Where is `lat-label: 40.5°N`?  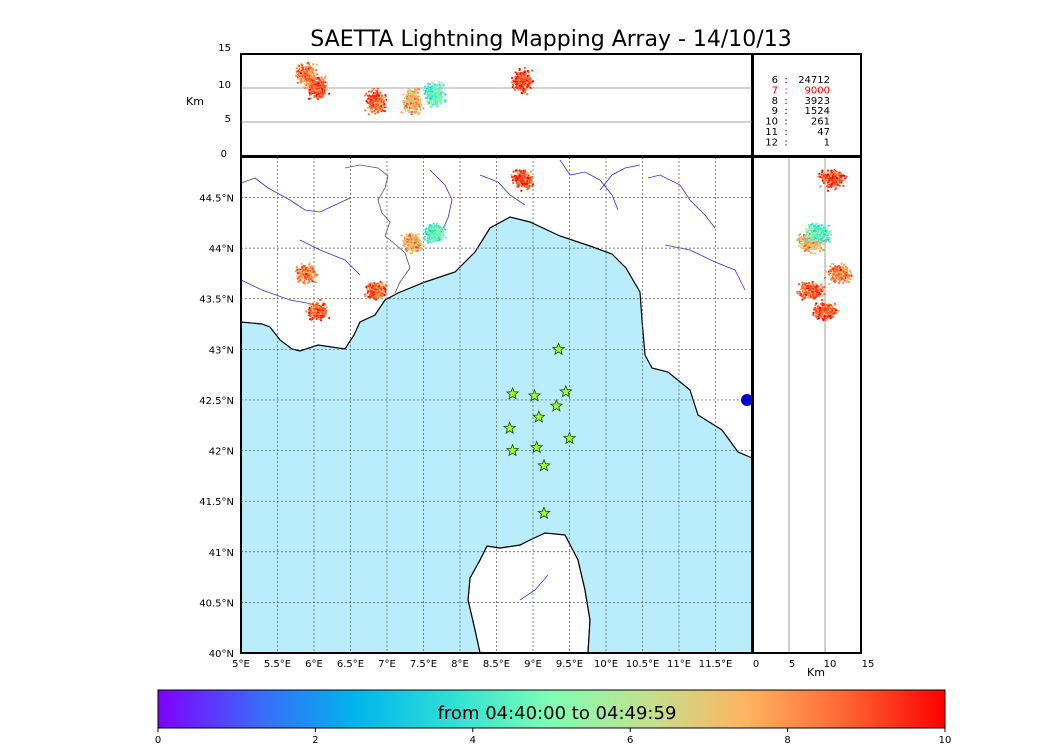
lat-label: 40.5°N is located at coordinates (216, 603).